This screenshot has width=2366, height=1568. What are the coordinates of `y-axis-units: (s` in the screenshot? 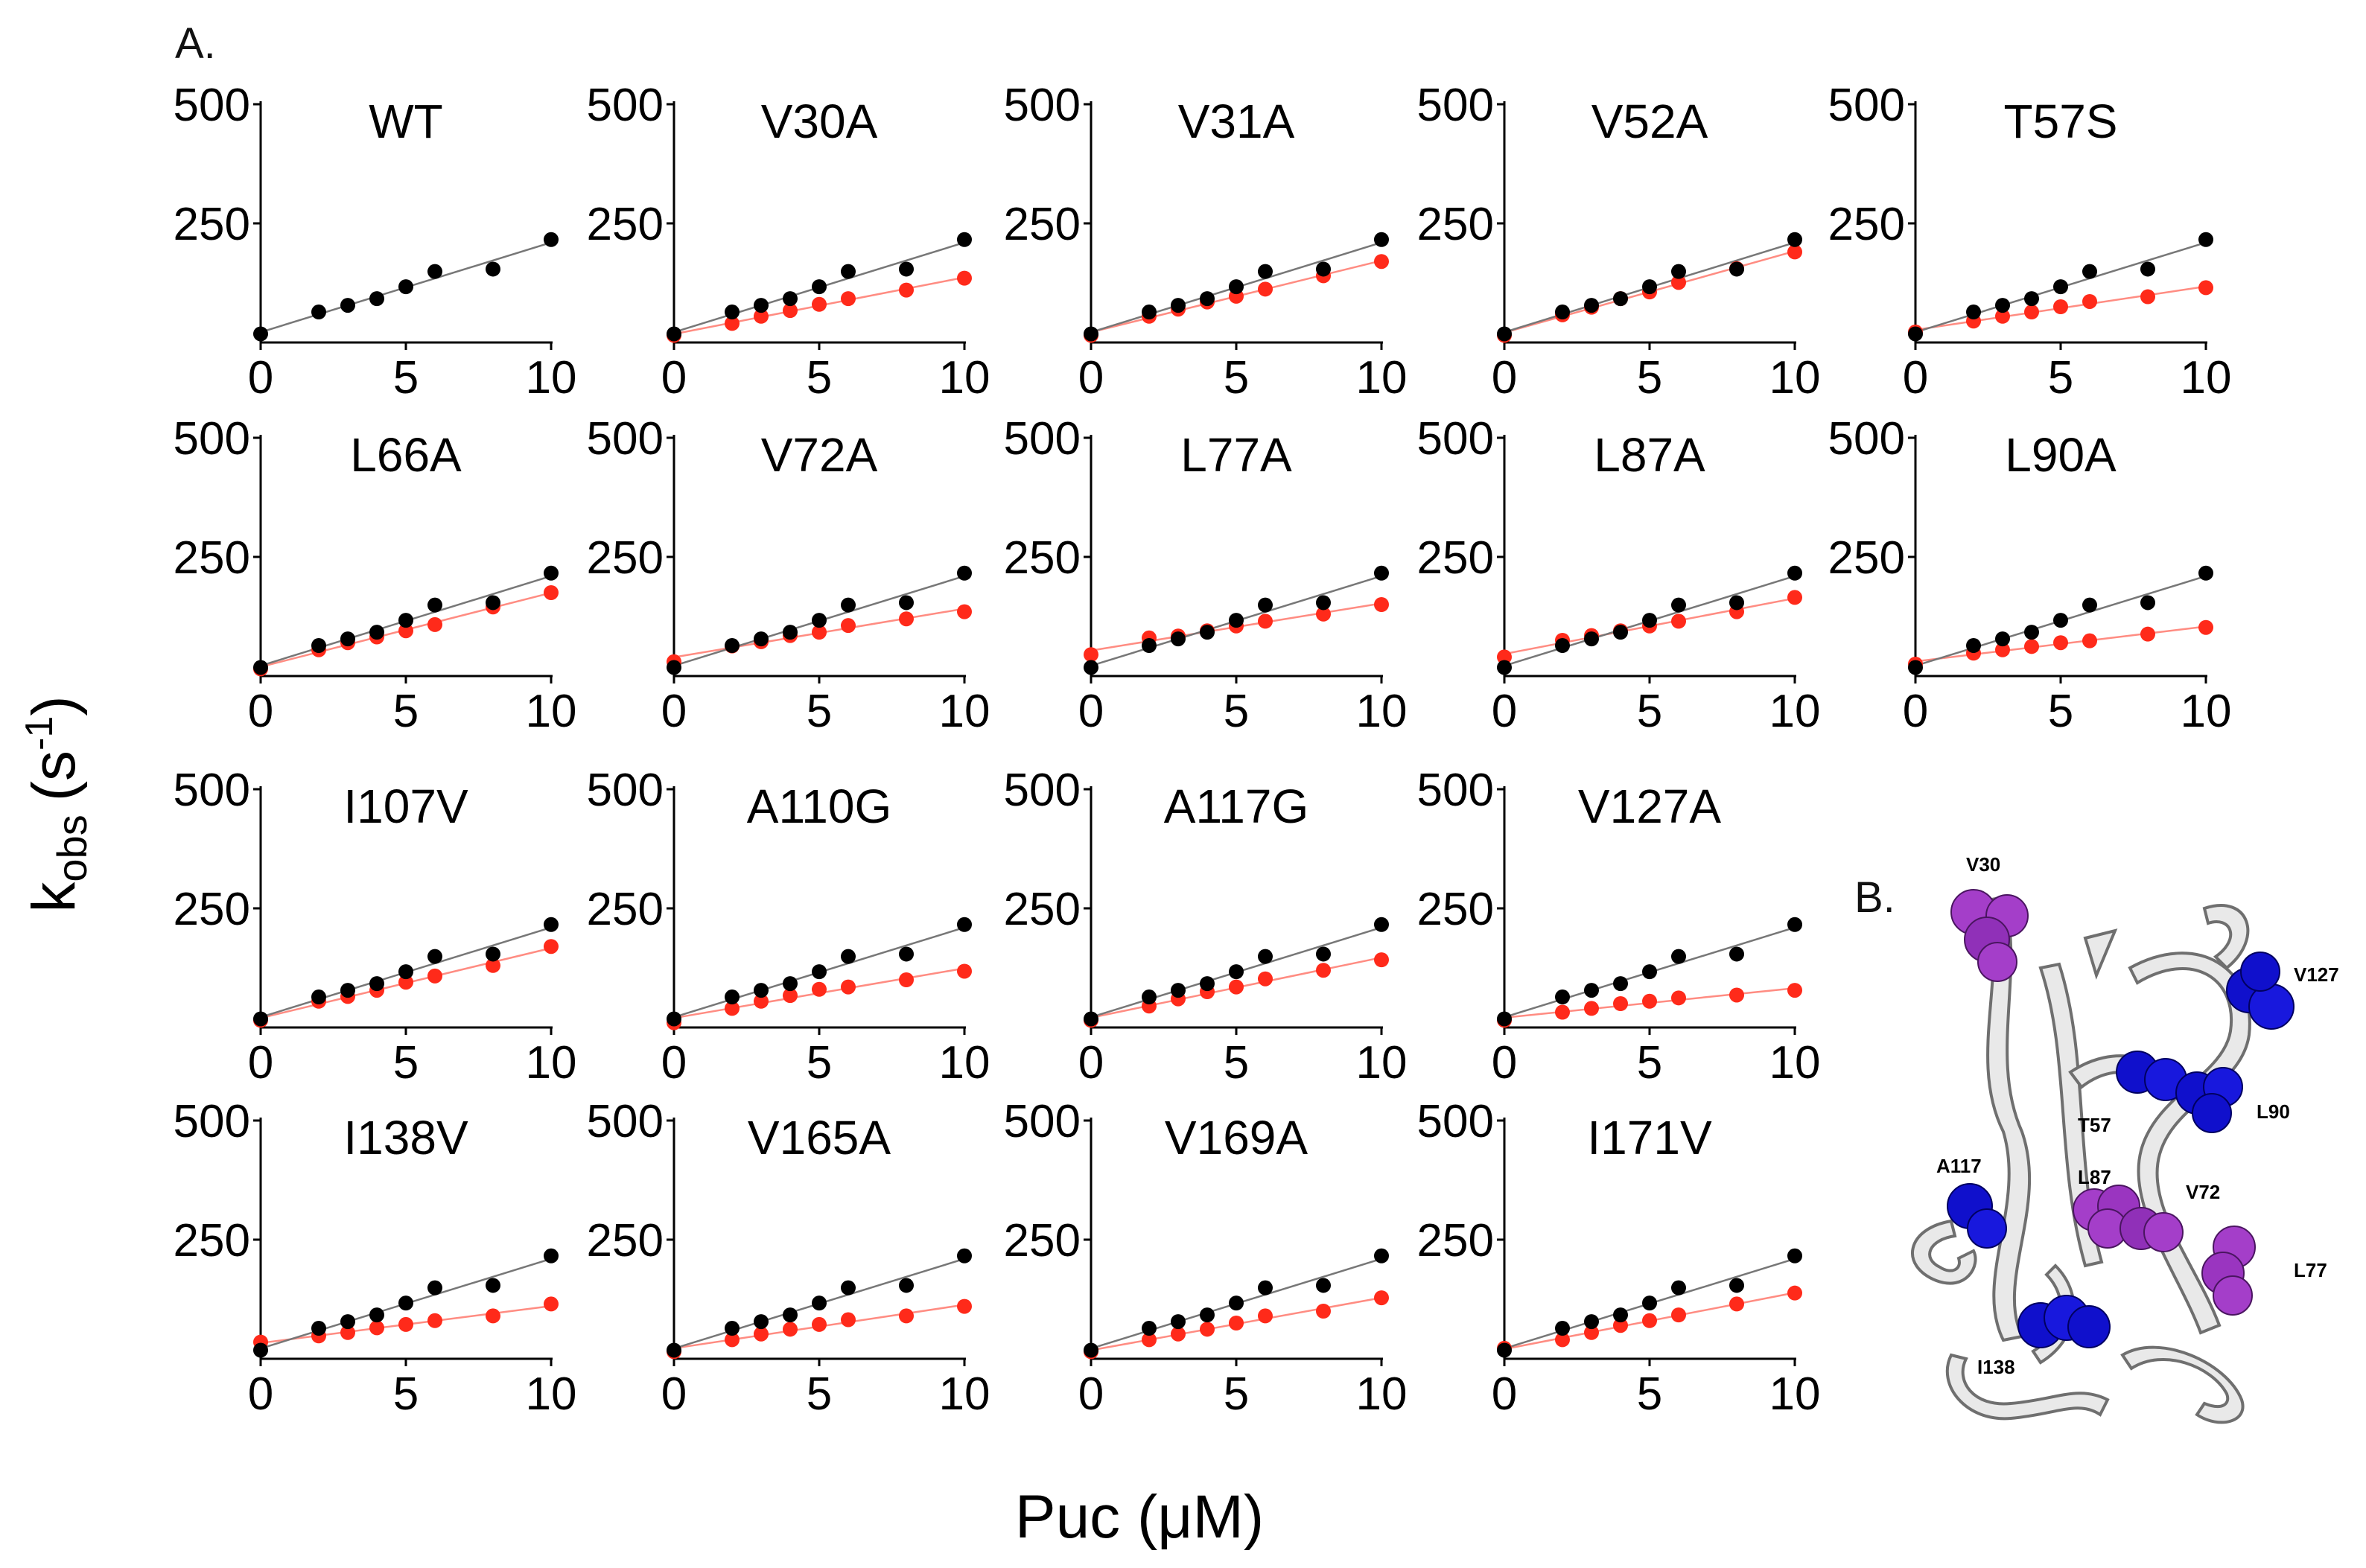 It's located at (54, 775).